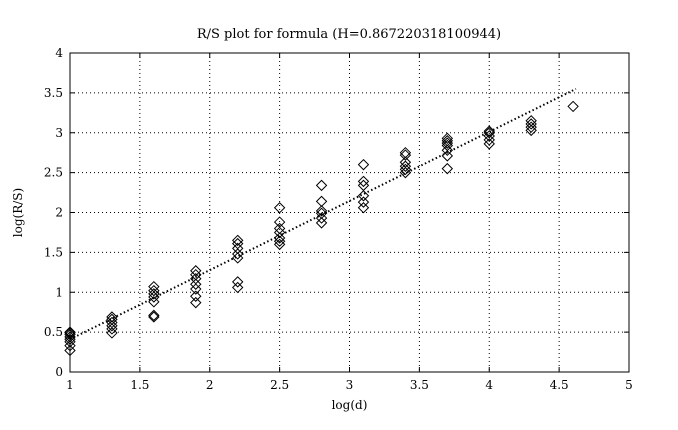 This screenshot has width=678, height=430. I want to click on y-tick-label: 2.5, so click(53, 173).